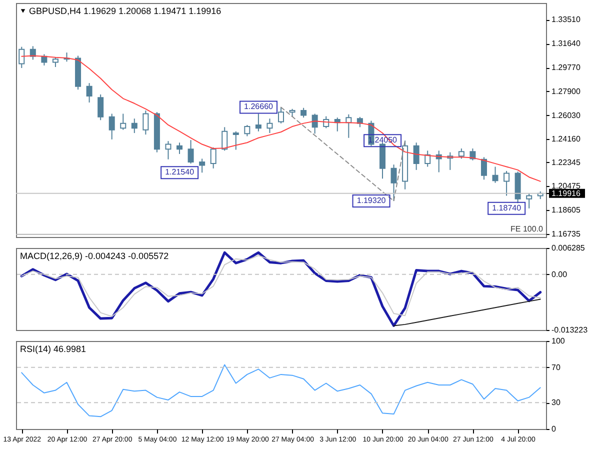 This screenshot has height=450, width=600. Describe the element at coordinates (566, 115) in the screenshot. I see `y-tick-label: 1.26030` at that location.